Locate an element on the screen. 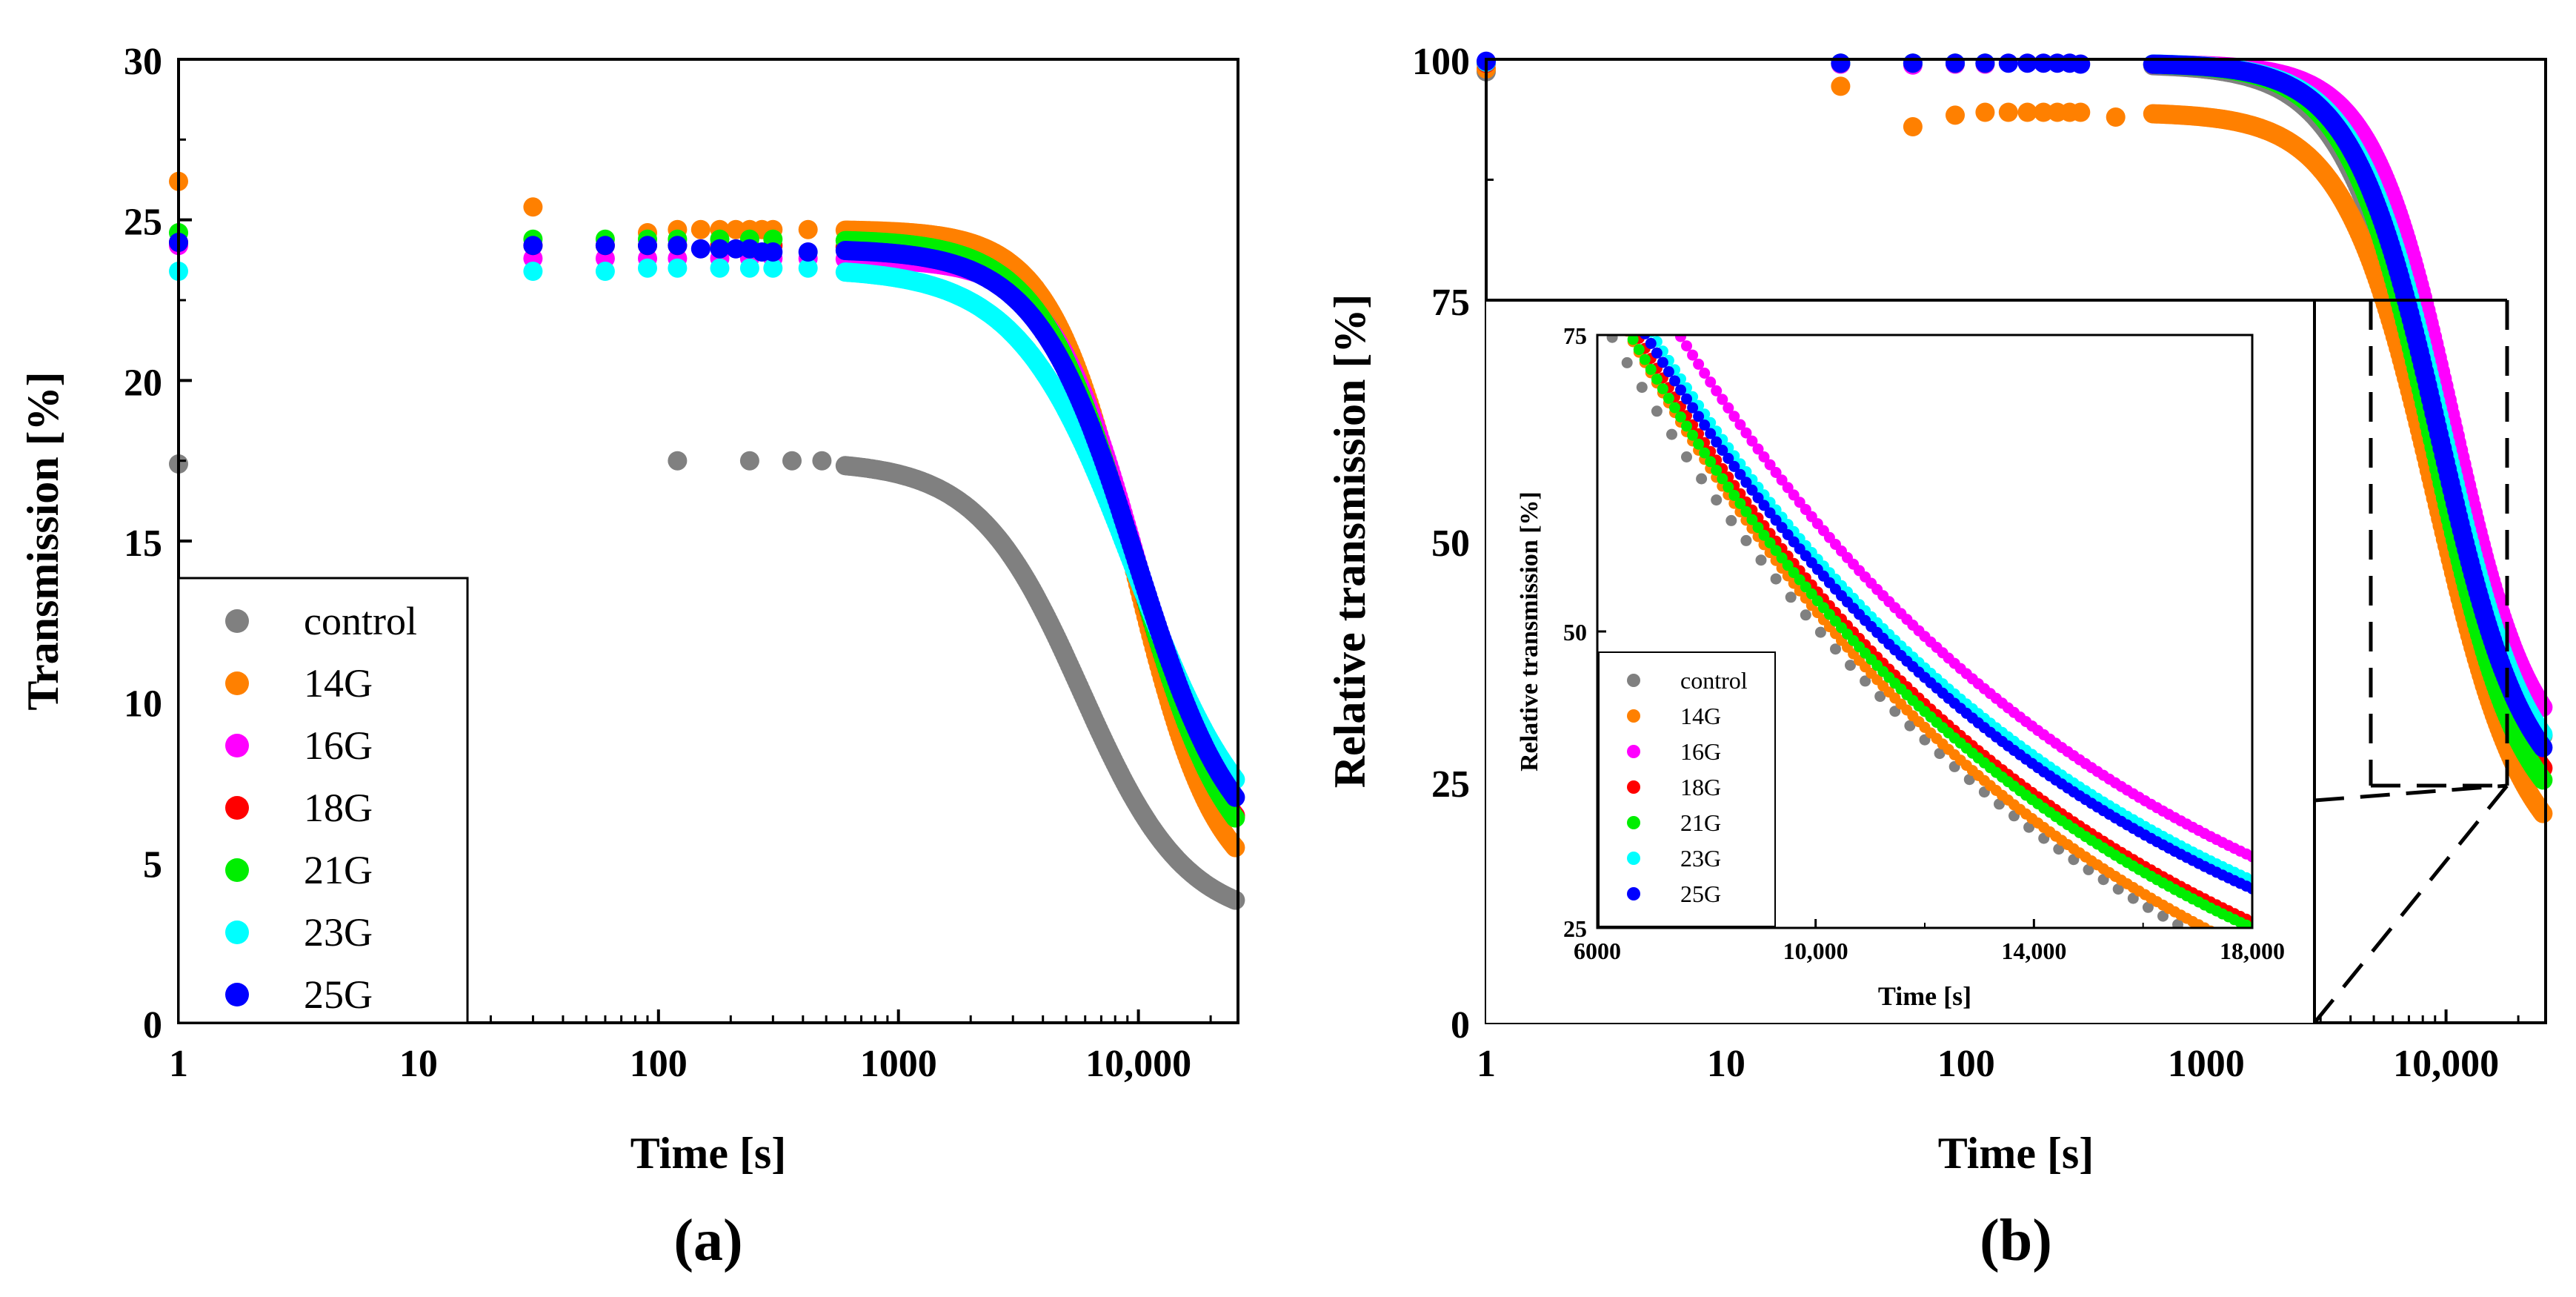 This screenshot has width=2576, height=1297. inset-x-tick-label-3: 18,000 is located at coordinates (2252, 951).